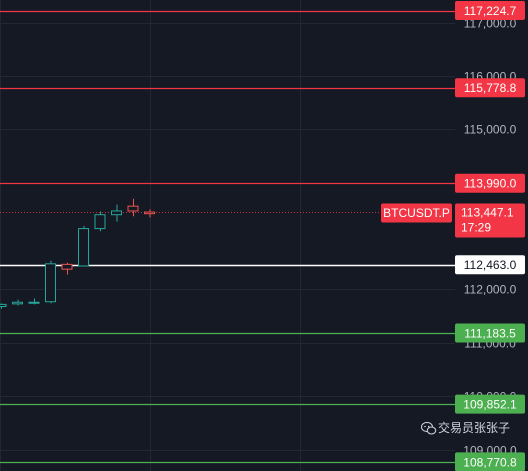 This screenshot has width=528, height=471. I want to click on level-tag-resistance: 113,990.0, so click(490, 183).